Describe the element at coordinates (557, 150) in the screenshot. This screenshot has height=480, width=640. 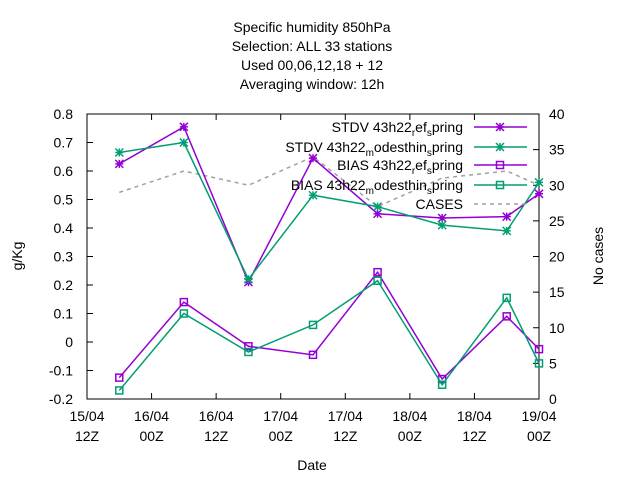
I see `y2-tick-label: 35` at that location.